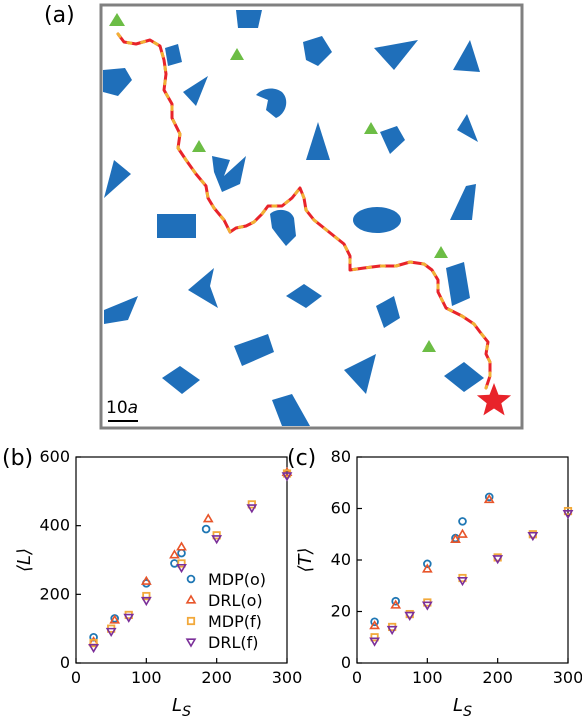  I want to click on chart-b-x-tick-label: 300, so click(287, 677).